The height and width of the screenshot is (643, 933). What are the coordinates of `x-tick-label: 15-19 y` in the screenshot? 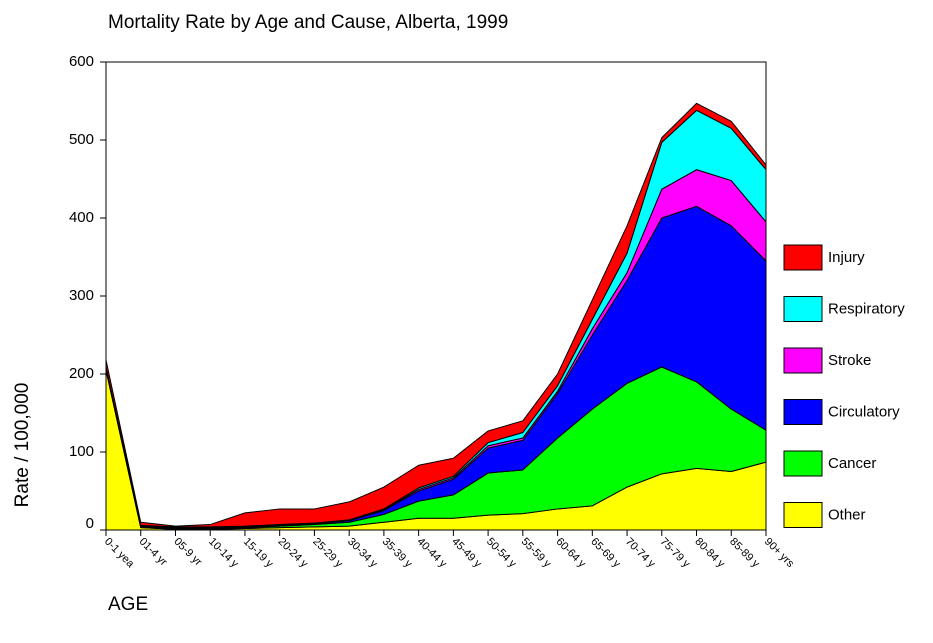 It's located at (258, 553).